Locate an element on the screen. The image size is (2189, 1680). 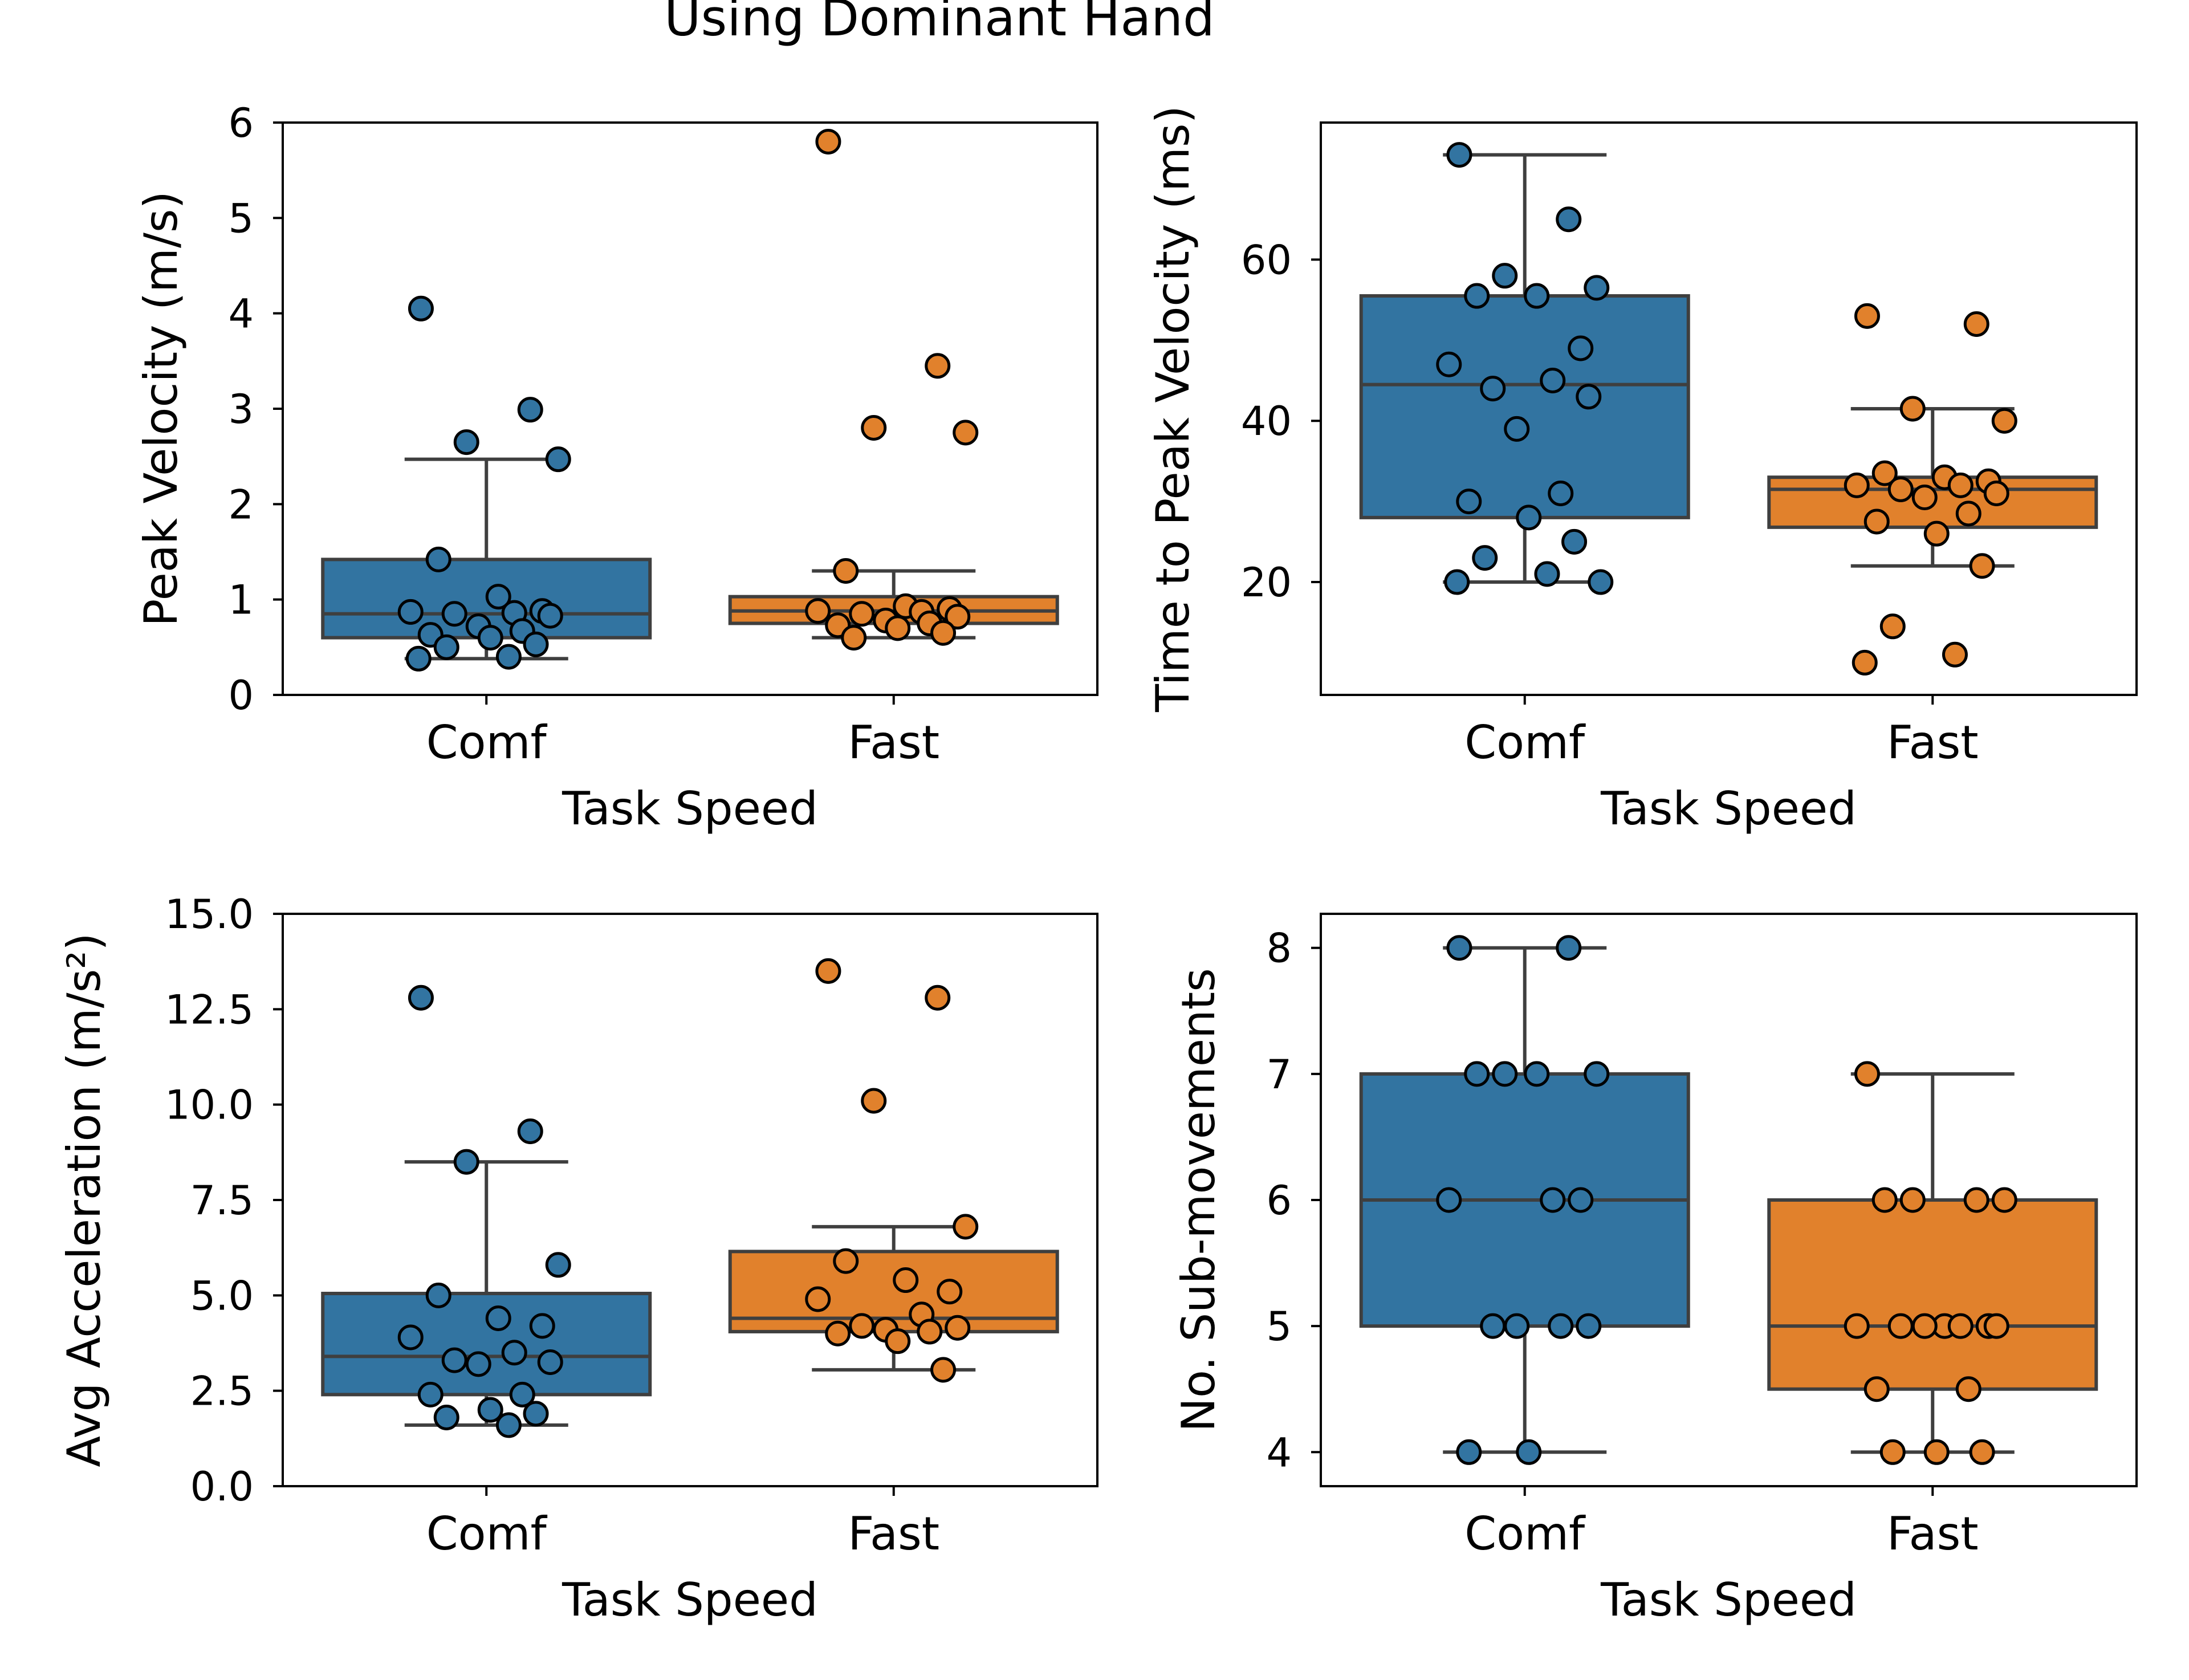
y-tick-label: 7 is located at coordinates (1279, 1074).